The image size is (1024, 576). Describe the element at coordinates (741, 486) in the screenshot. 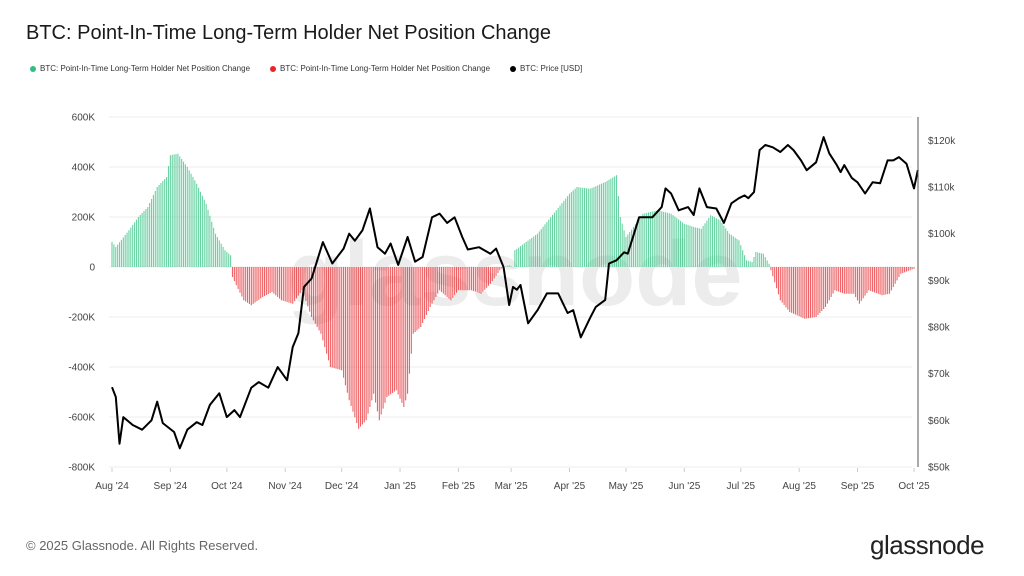

I see `x-tick-label: Jul '25` at that location.